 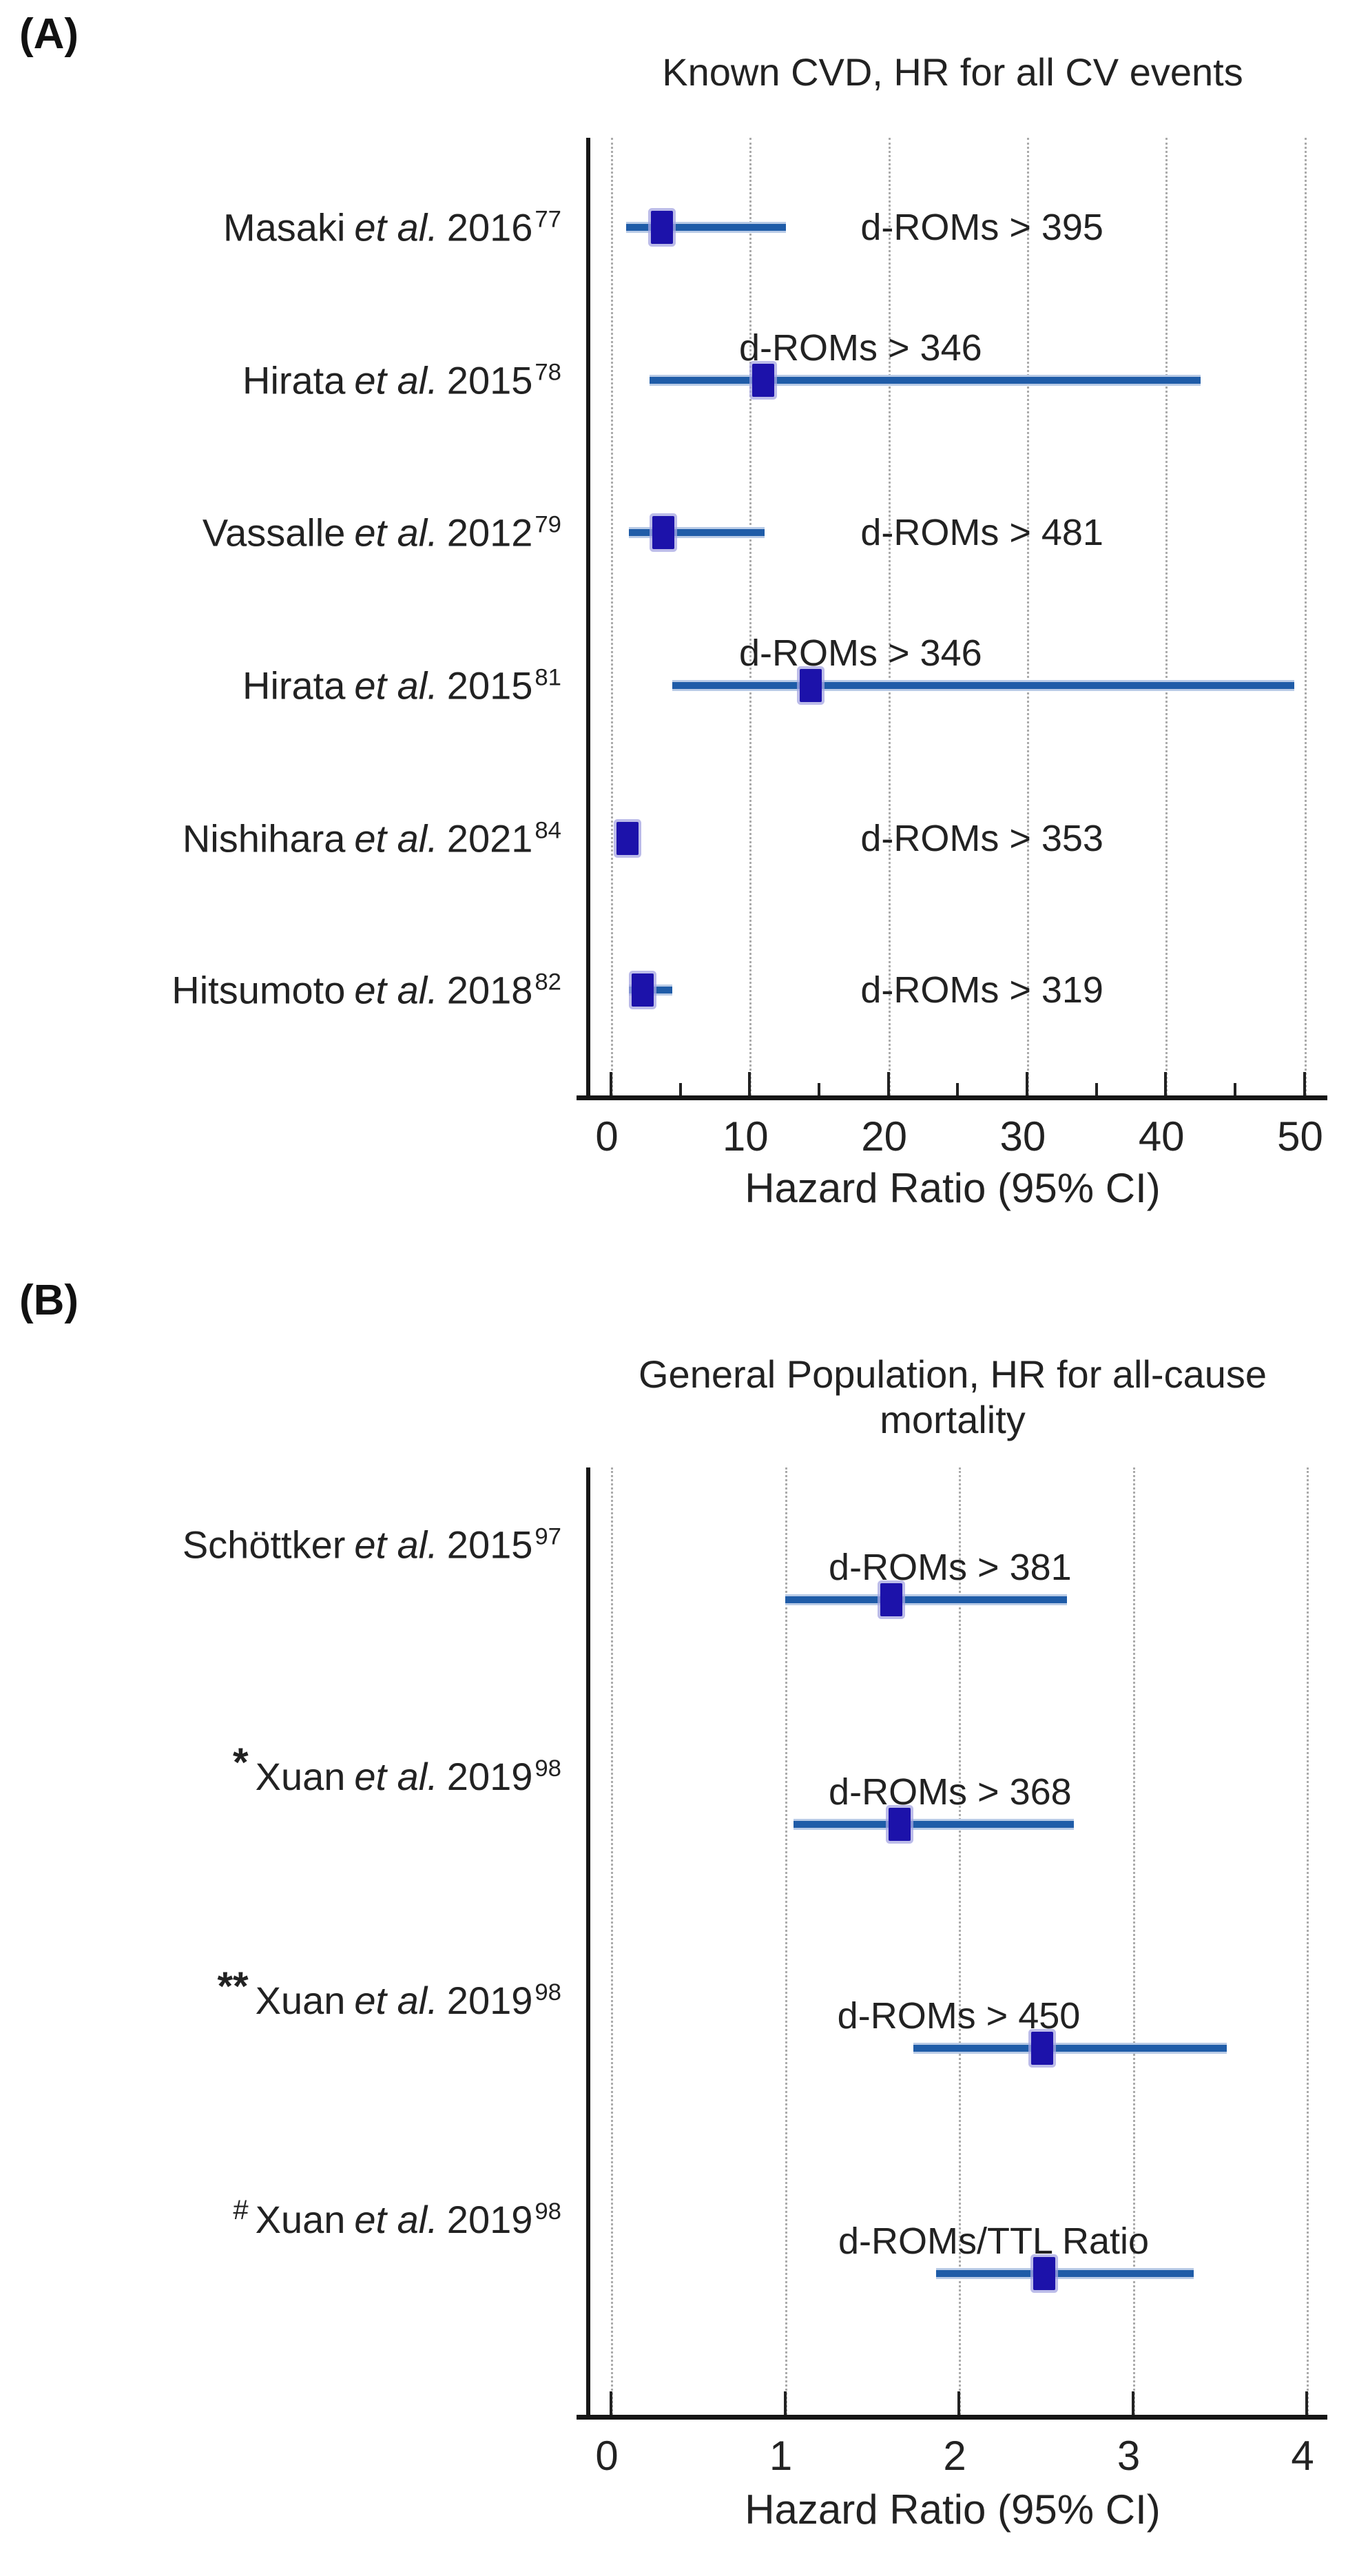 I want to click on panel-b-x-axis, so click(x=952, y=2417).